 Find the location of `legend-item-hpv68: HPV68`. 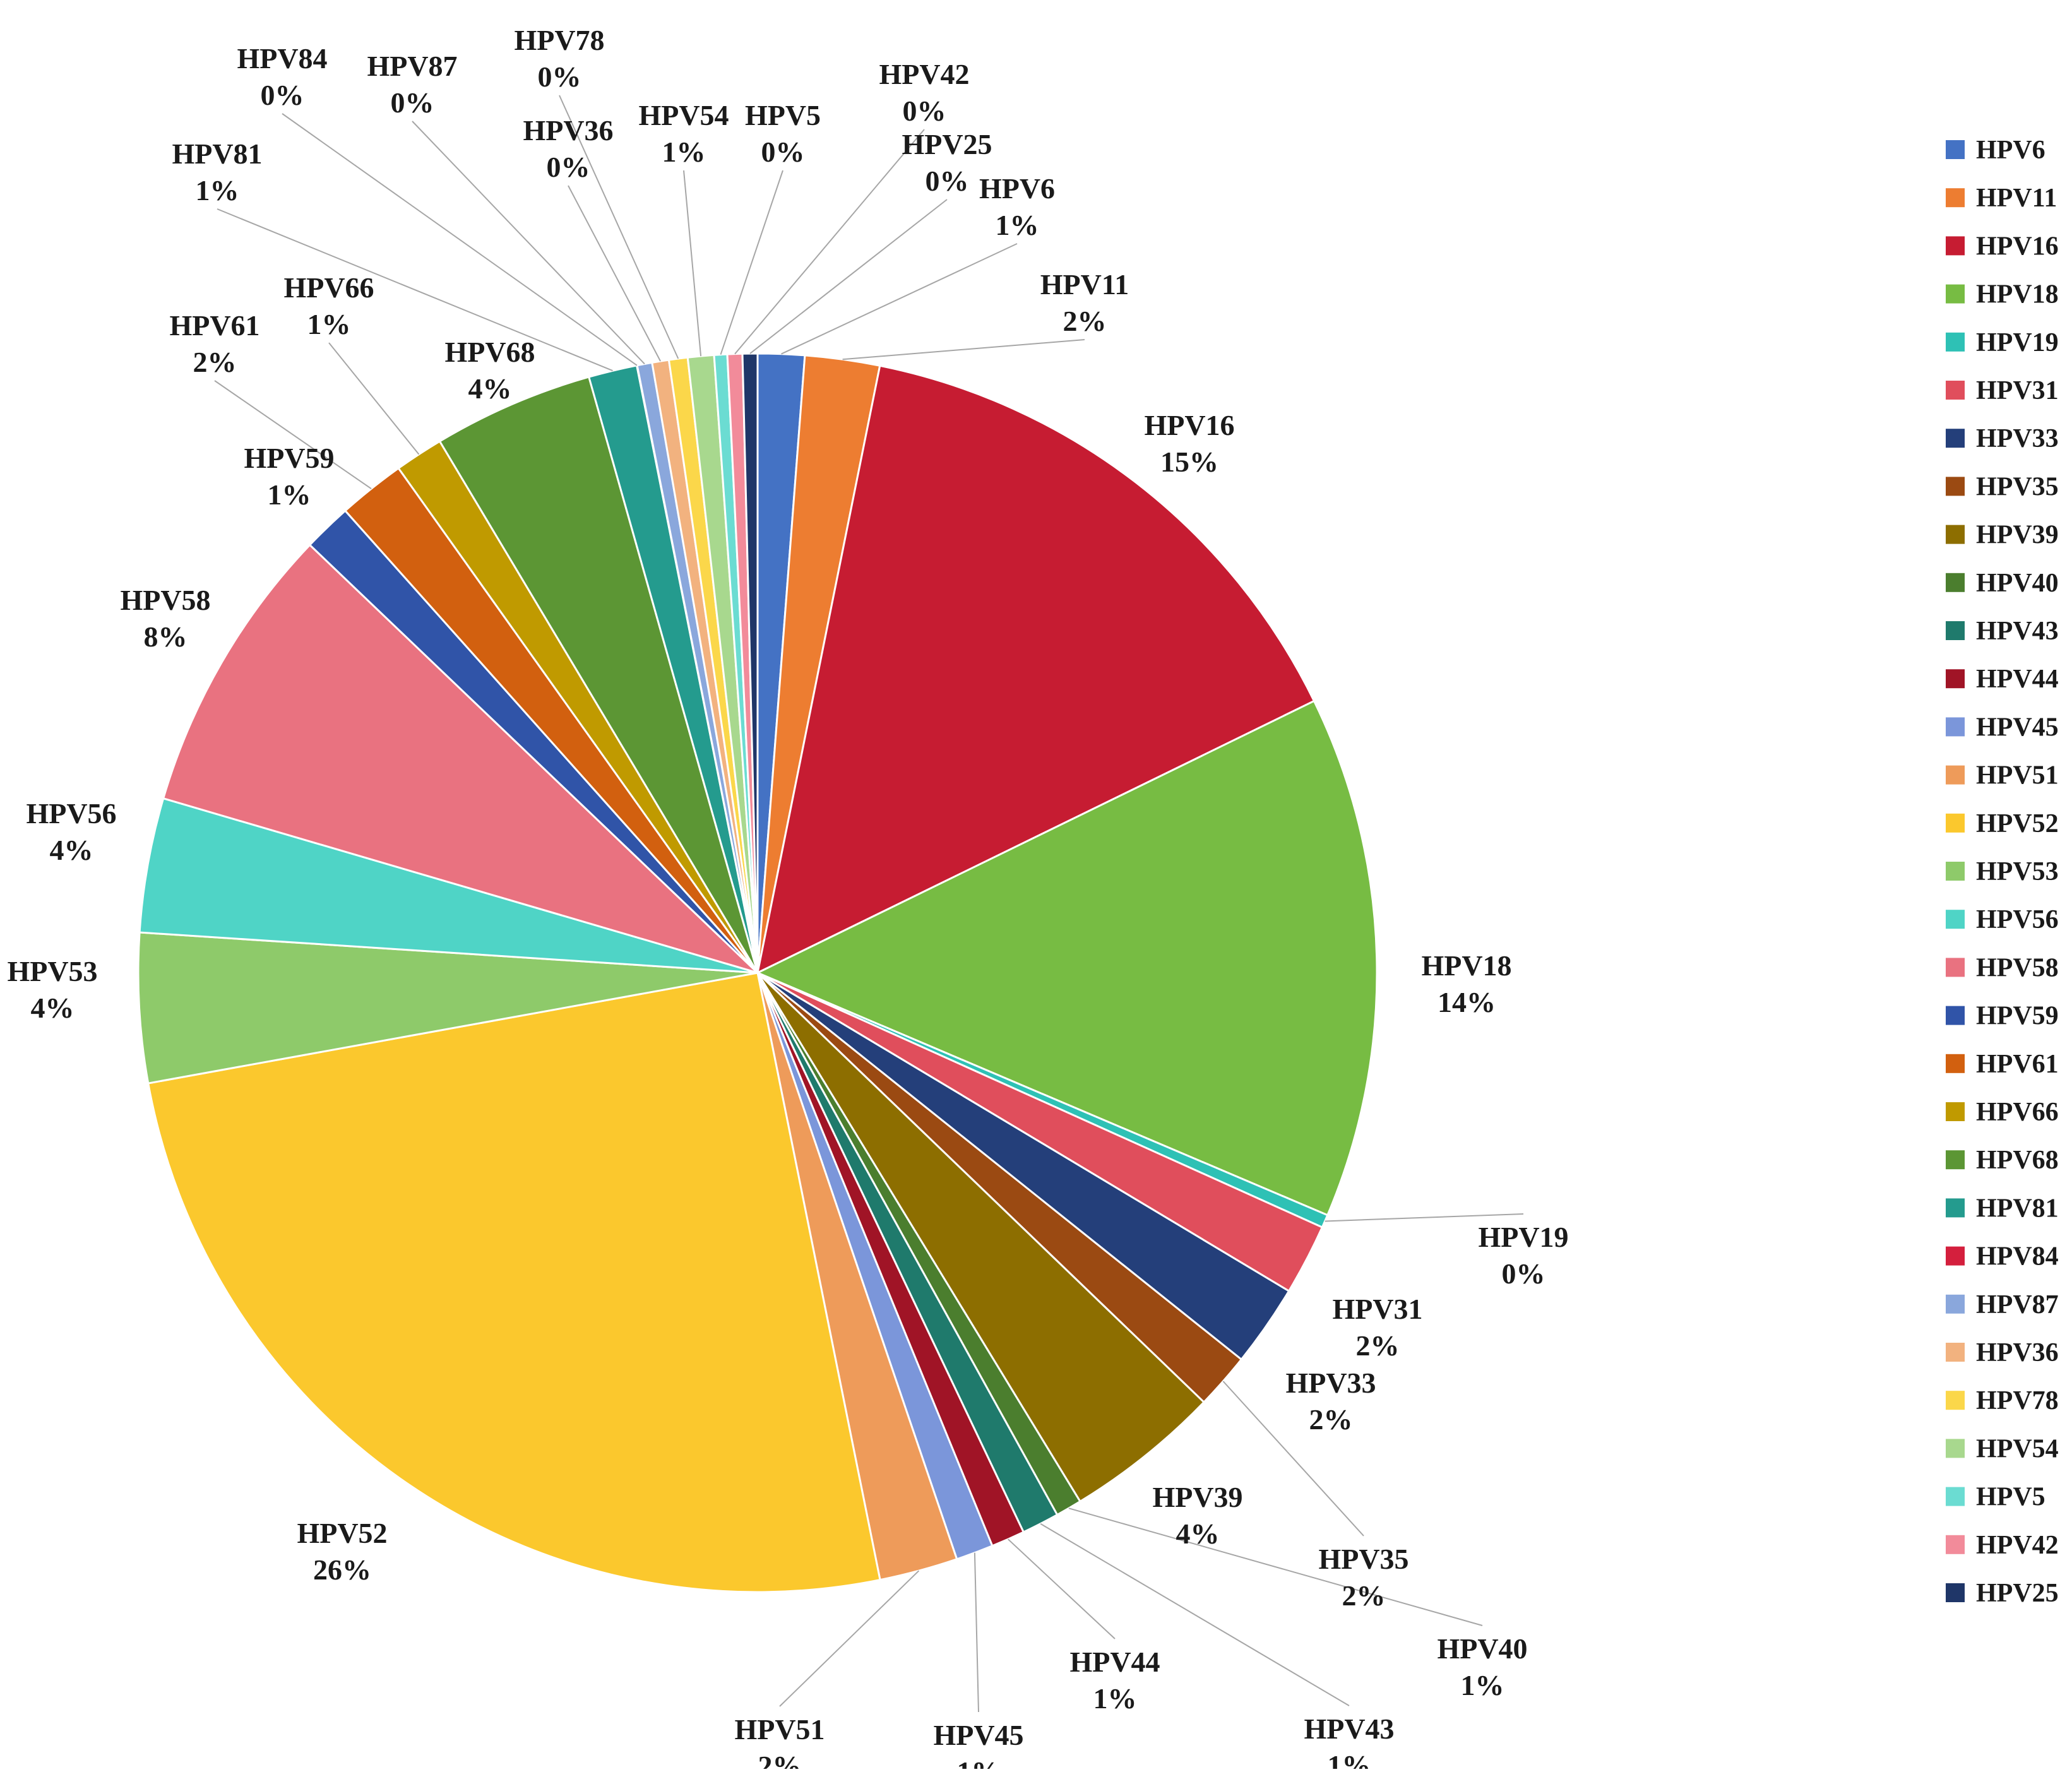

legend-item-hpv68: HPV68 is located at coordinates (2002, 1160).